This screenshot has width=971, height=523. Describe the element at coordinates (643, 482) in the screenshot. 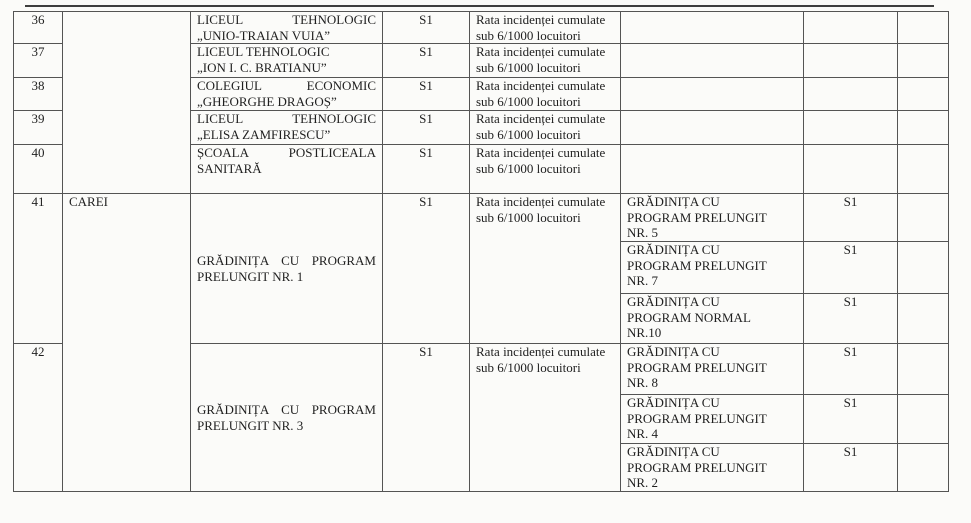

I see `structure-name-line: NR. 2` at that location.